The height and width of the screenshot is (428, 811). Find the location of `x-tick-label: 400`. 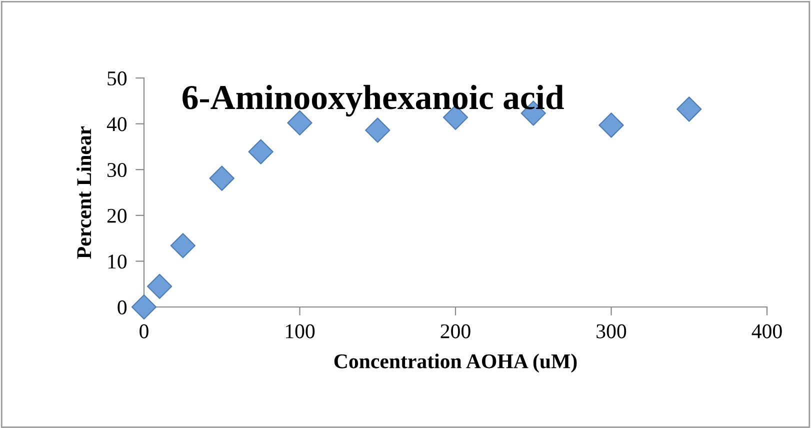

x-tick-label: 400 is located at coordinates (767, 331).